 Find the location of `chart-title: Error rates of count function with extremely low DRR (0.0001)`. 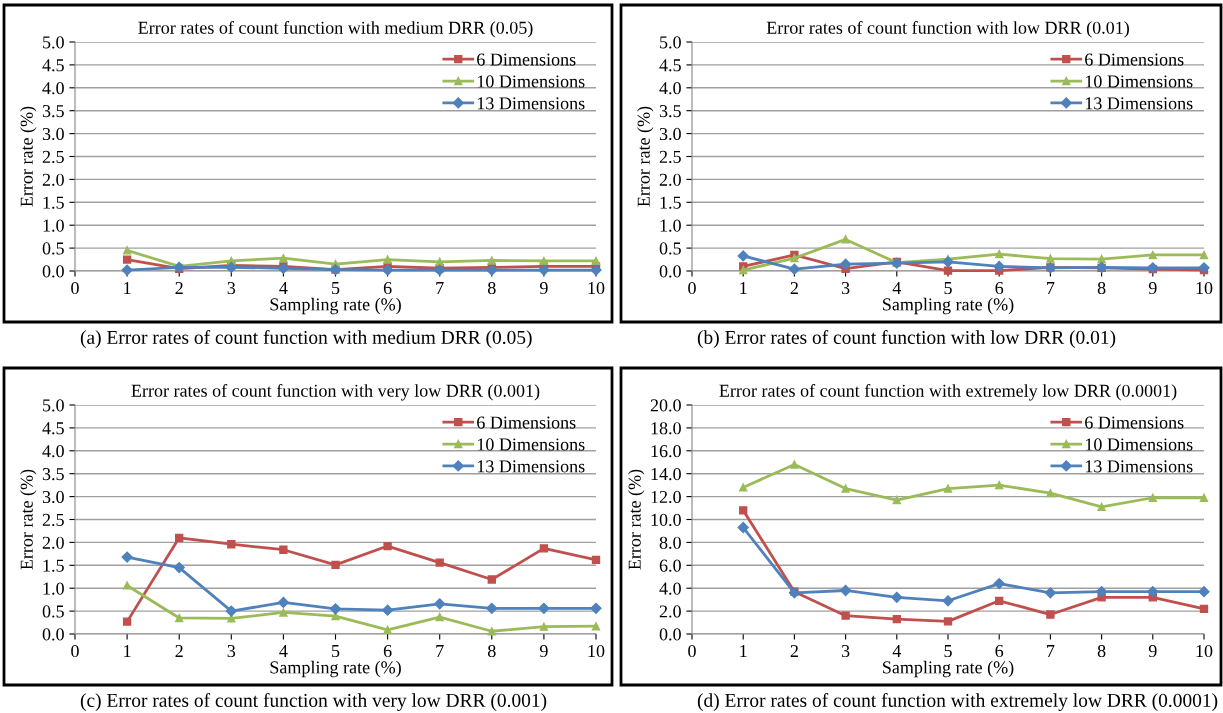

chart-title: Error rates of count function with extremely low DRR (0.0001) is located at coordinates (948, 392).